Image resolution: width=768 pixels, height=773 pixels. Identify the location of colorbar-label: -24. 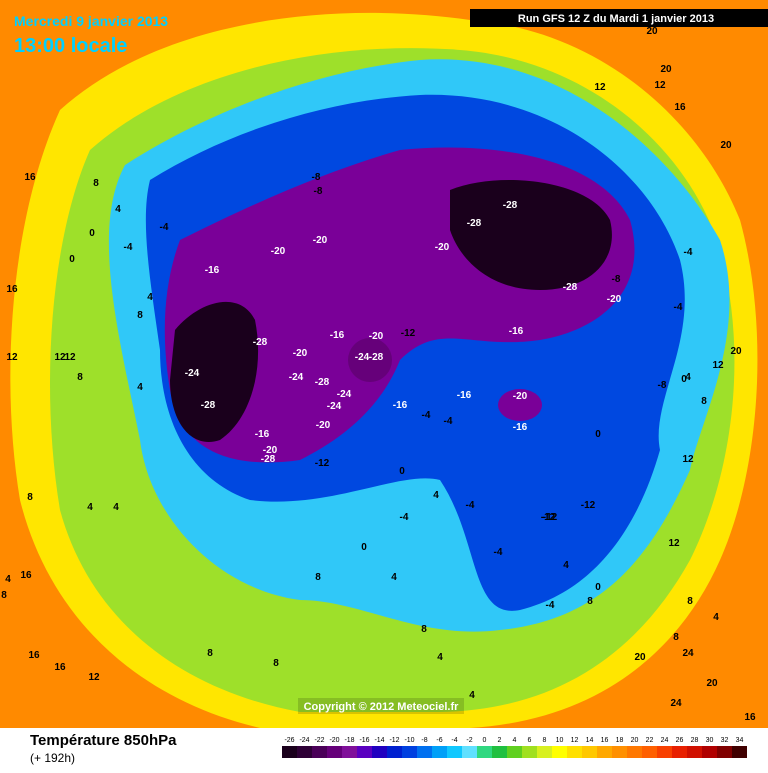
(304, 740).